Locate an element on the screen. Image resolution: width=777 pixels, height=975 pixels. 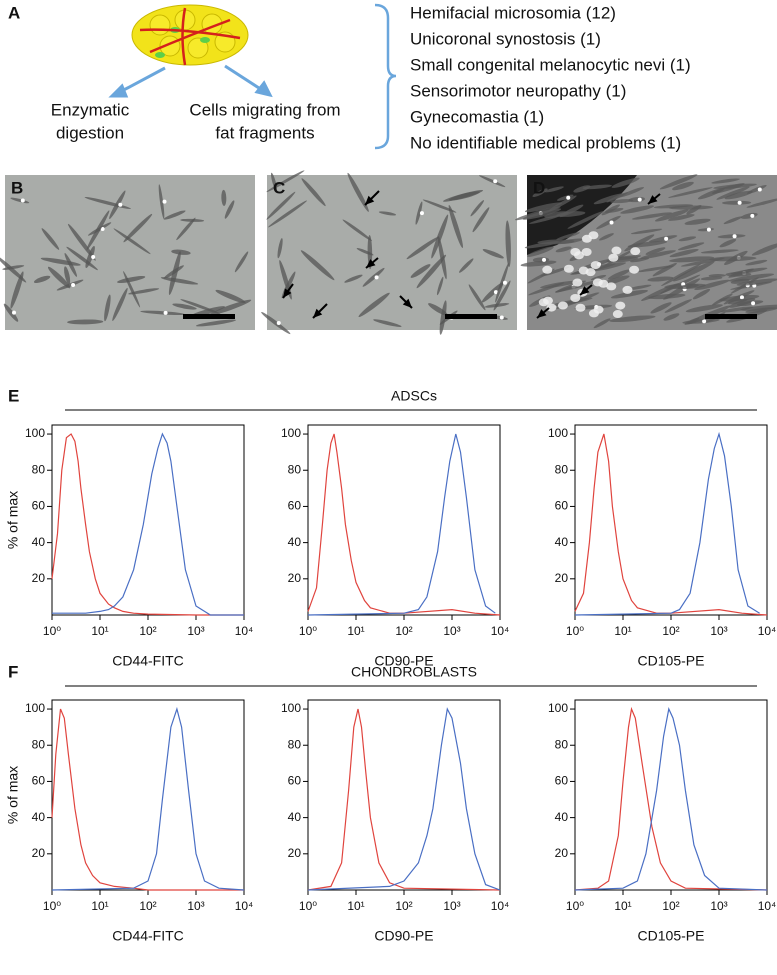
y-tick-label: 20 is located at coordinates (562, 578).